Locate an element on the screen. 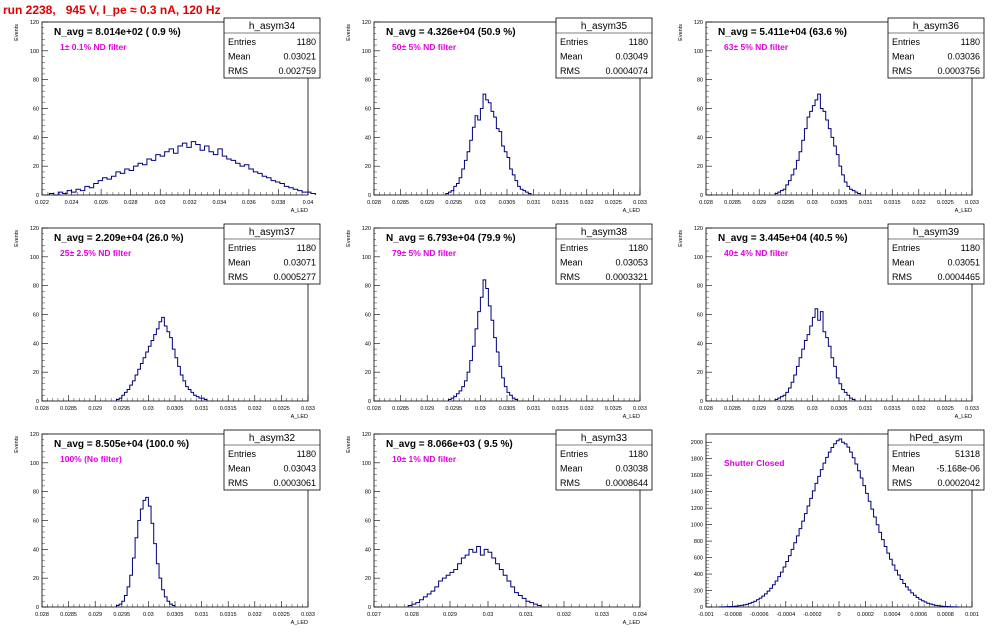 Image resolution: width=996 pixels, height=634 pixels. y-tick-label: 600 is located at coordinates (698, 559).